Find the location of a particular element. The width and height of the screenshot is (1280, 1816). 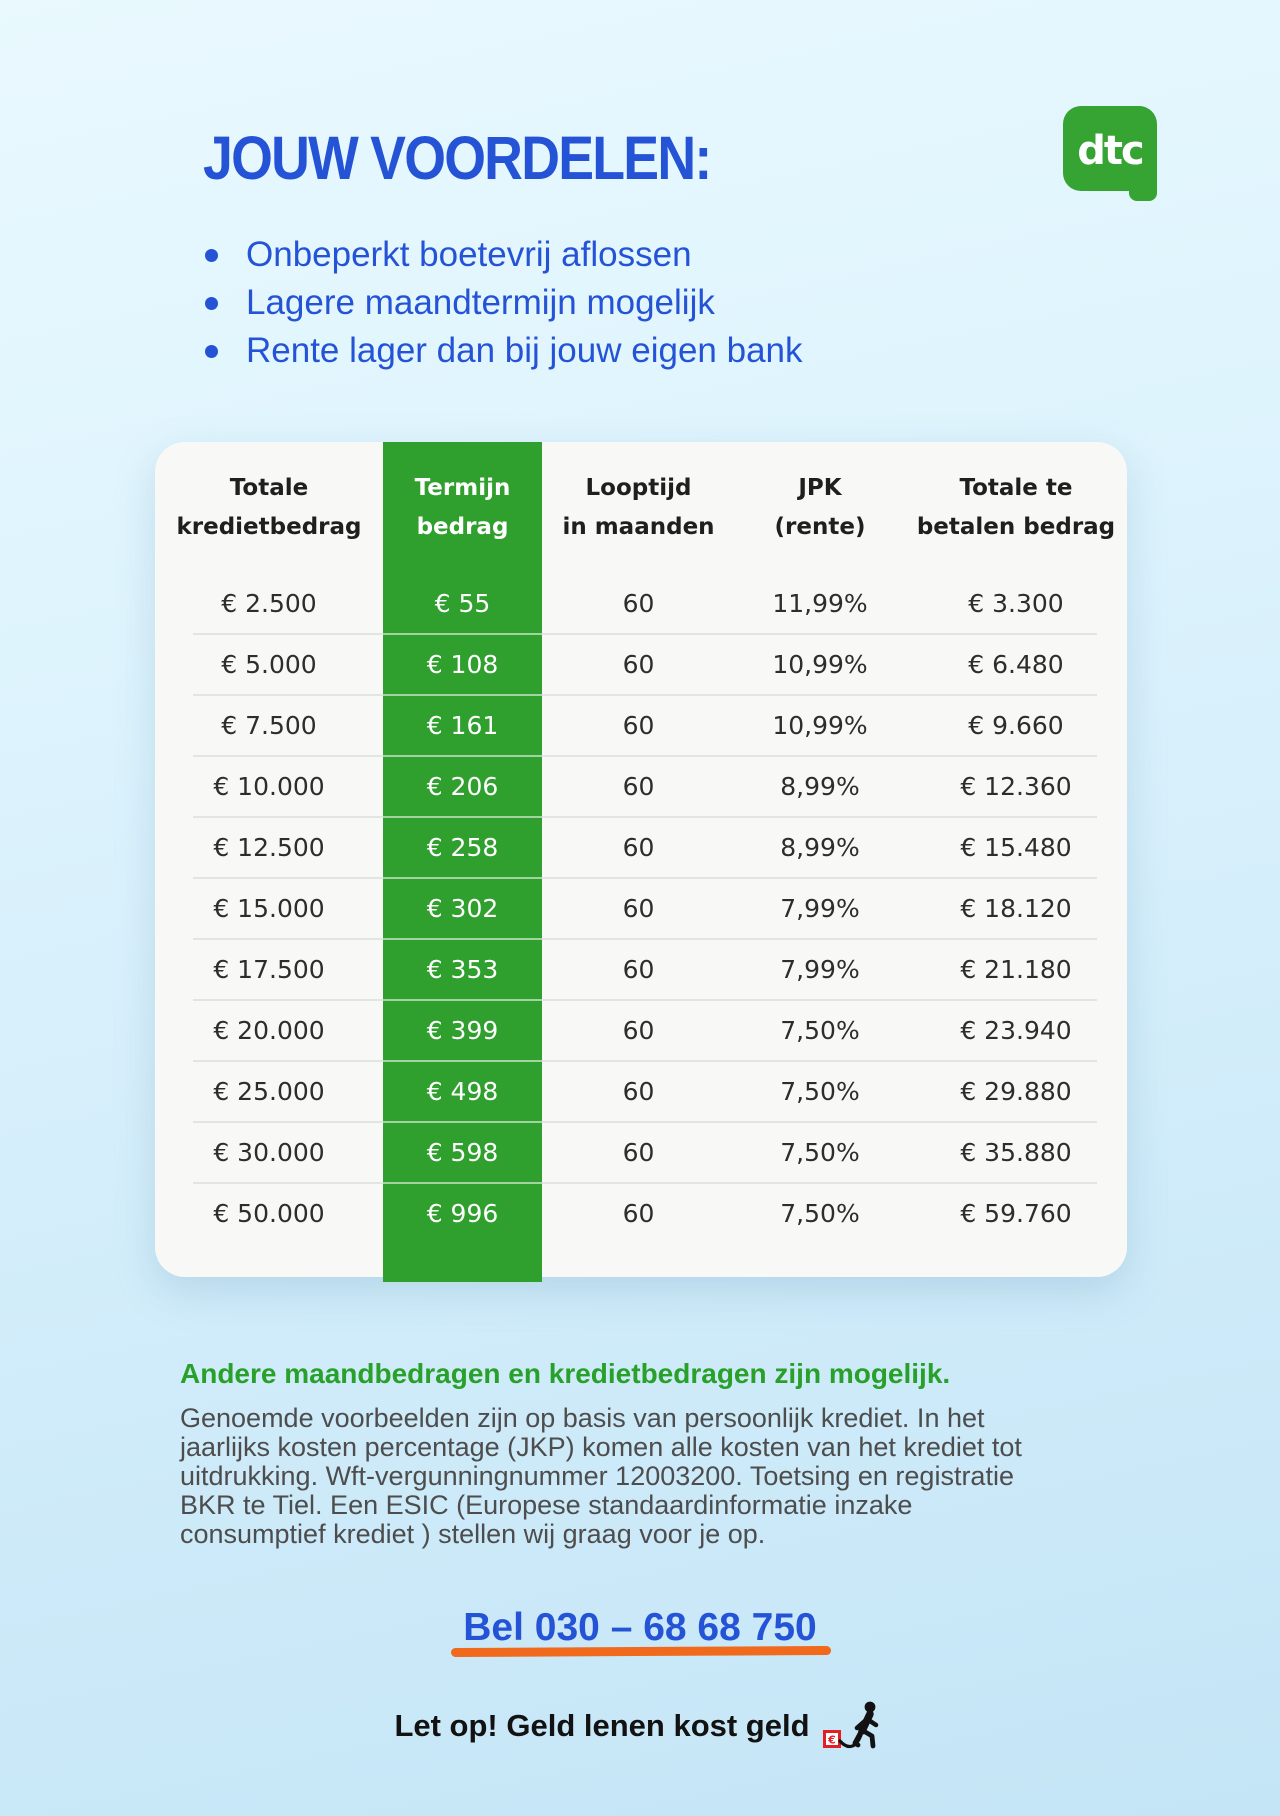

table-cell: € 18.120 is located at coordinates (1016, 908).